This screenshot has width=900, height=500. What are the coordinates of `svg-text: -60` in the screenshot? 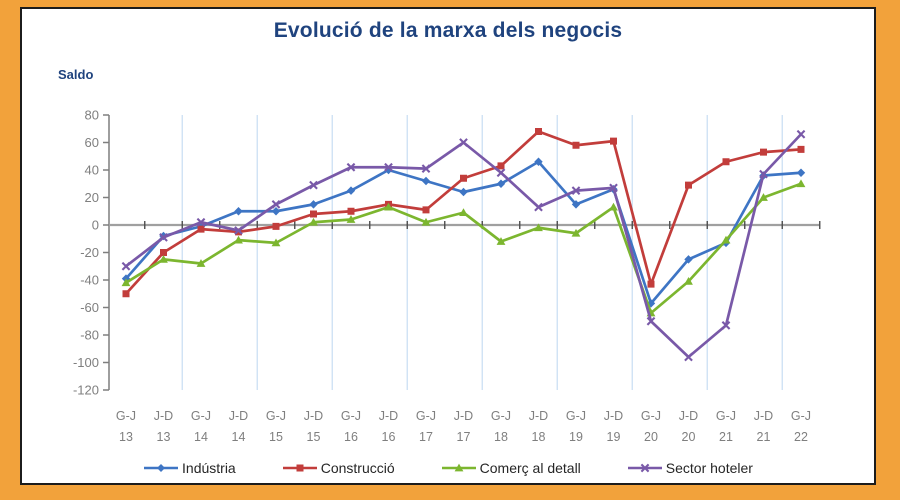 It's located at (89, 307).